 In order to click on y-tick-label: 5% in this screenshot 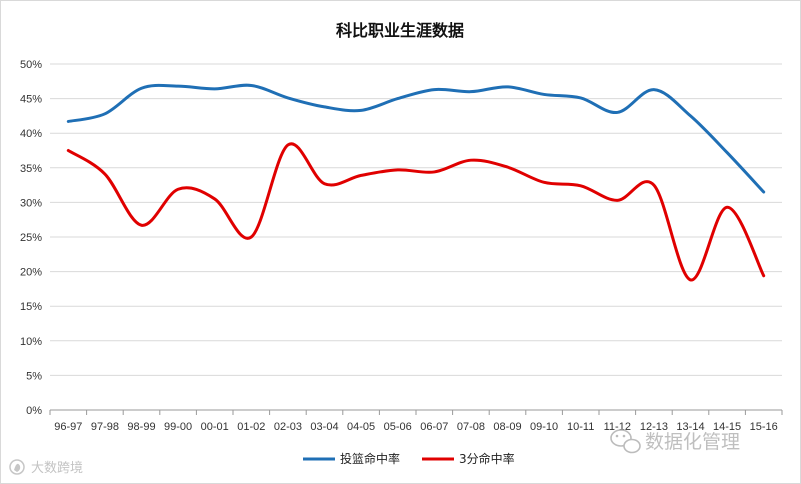, I will do `click(34, 376)`.